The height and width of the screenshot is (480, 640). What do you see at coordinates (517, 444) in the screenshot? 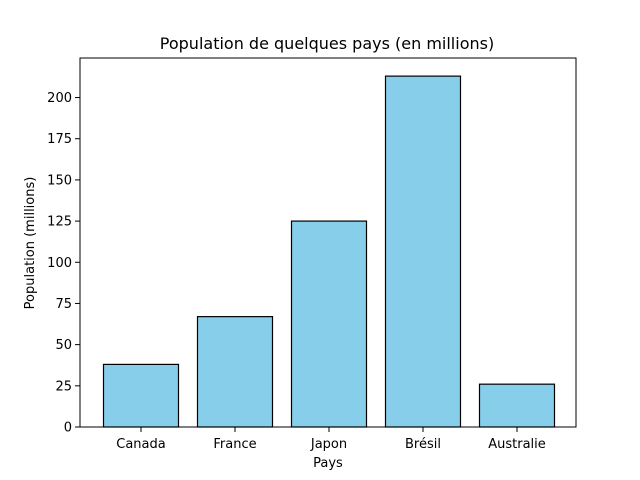
I see `x-tick-label: Australie` at bounding box center [517, 444].